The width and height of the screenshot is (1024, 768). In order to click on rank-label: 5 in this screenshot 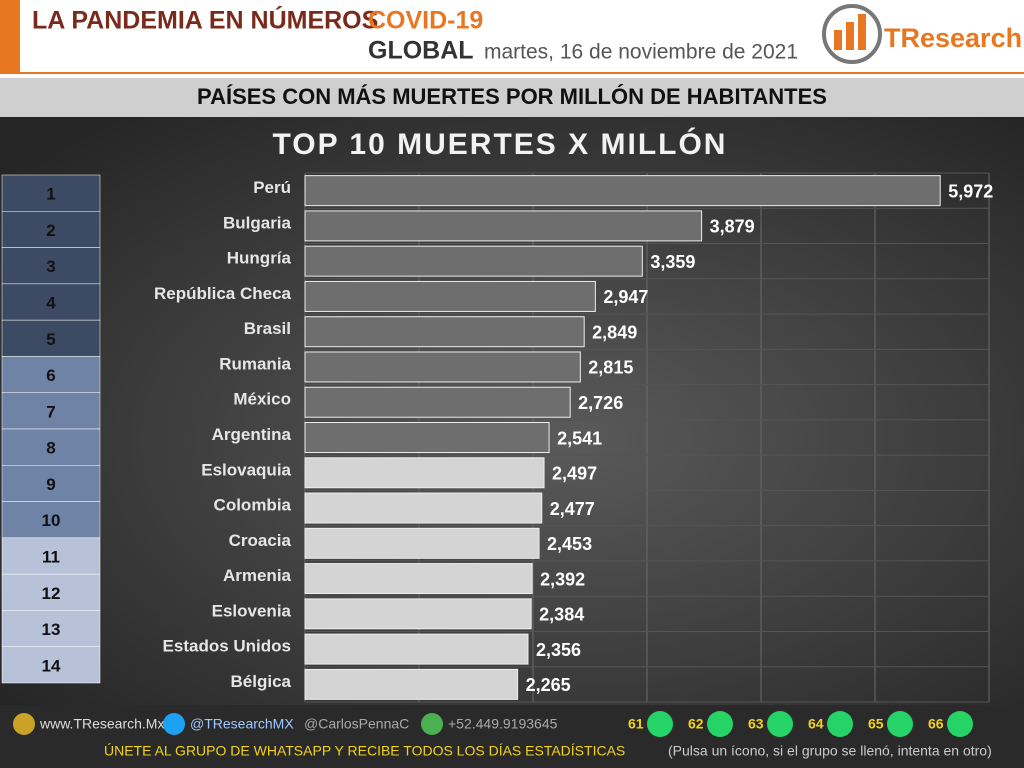, I will do `click(50, 339)`.